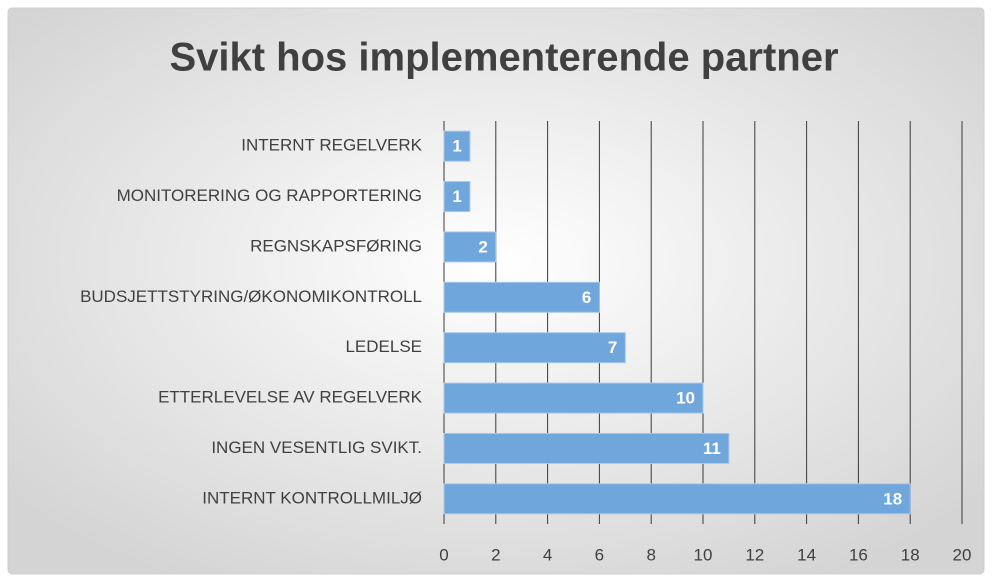 The height and width of the screenshot is (577, 992). Describe the element at coordinates (547, 554) in the screenshot. I see `x-tick-label: 4` at that location.